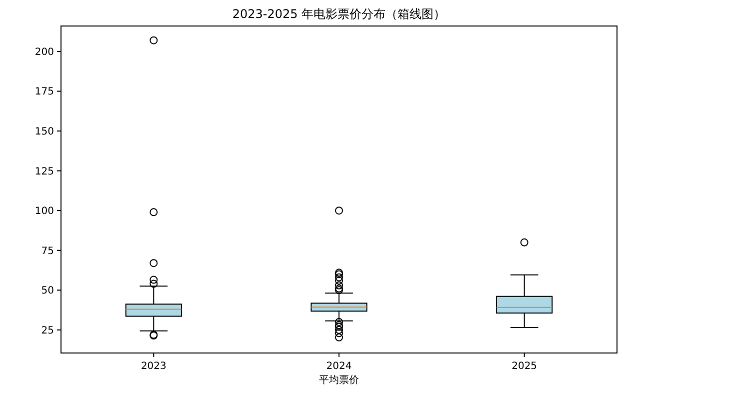 This screenshot has width=729, height=405. Describe the element at coordinates (525, 366) in the screenshot. I see `x-tick-label: 2025` at that location.